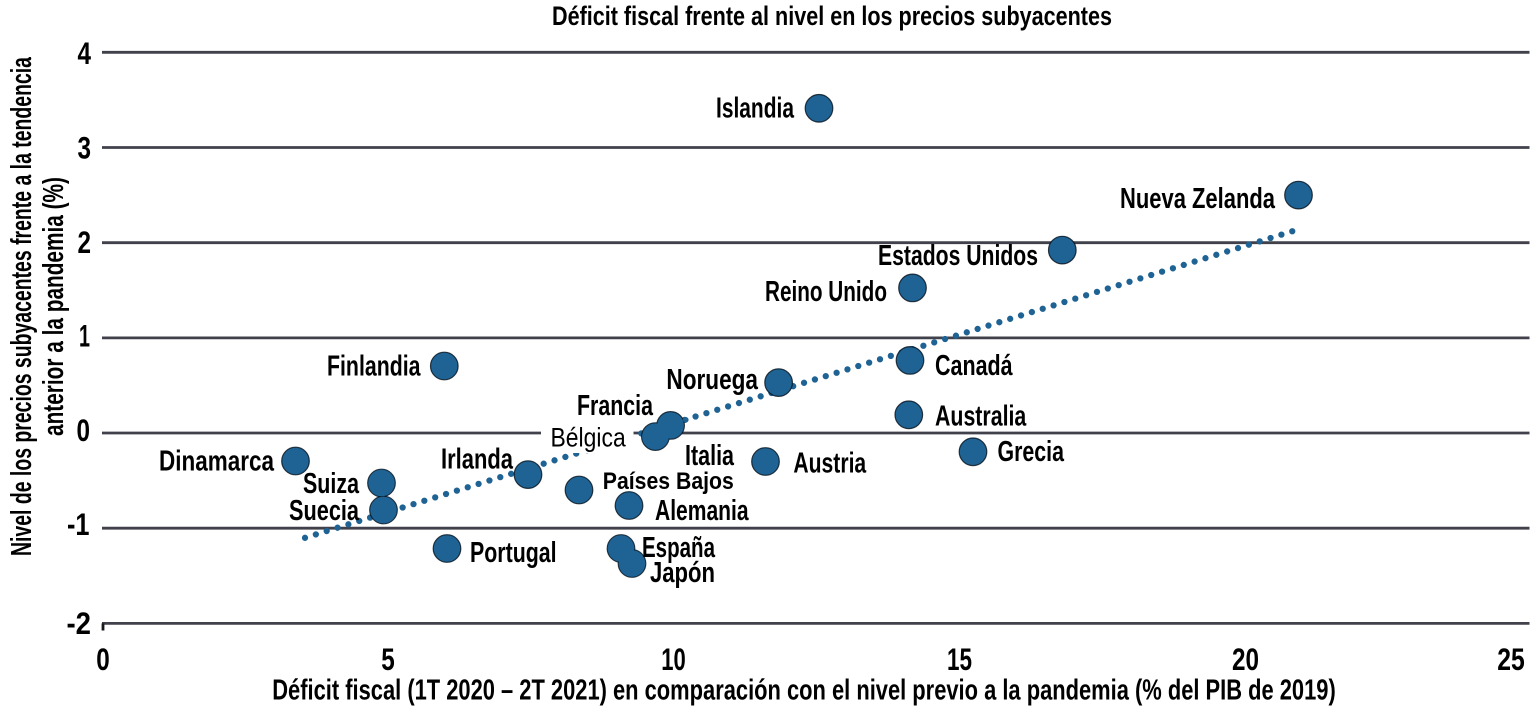 This screenshot has height=725, width=1532. I want to click on svg-text: 15, so click(959, 659).